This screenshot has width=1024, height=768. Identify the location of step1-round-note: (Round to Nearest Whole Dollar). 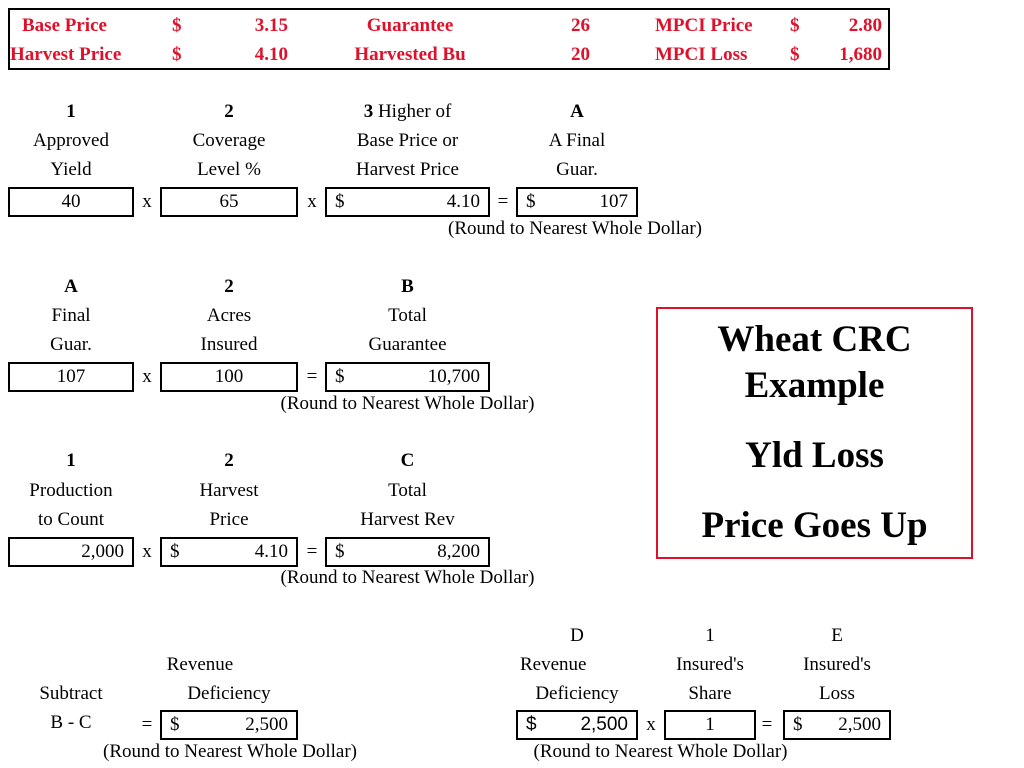
(575, 228).